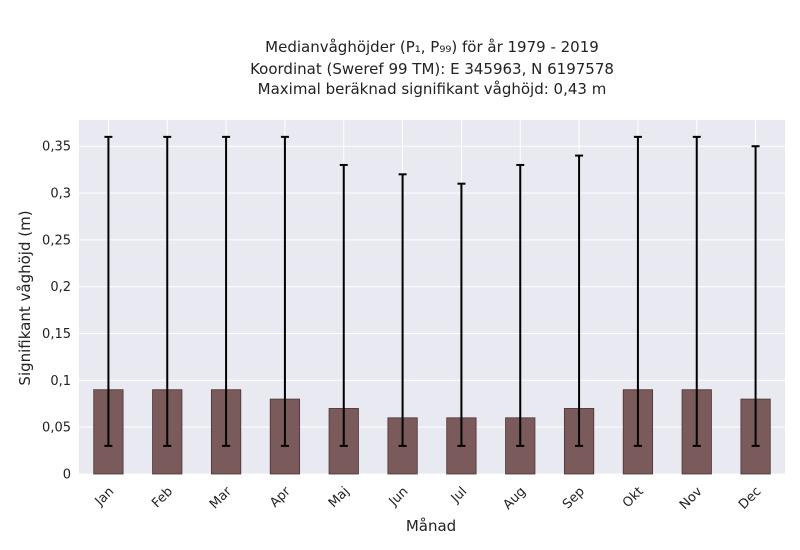 The width and height of the screenshot is (800, 550). What do you see at coordinates (56, 428) in the screenshot?
I see `y-tick-label: 0,05` at bounding box center [56, 428].